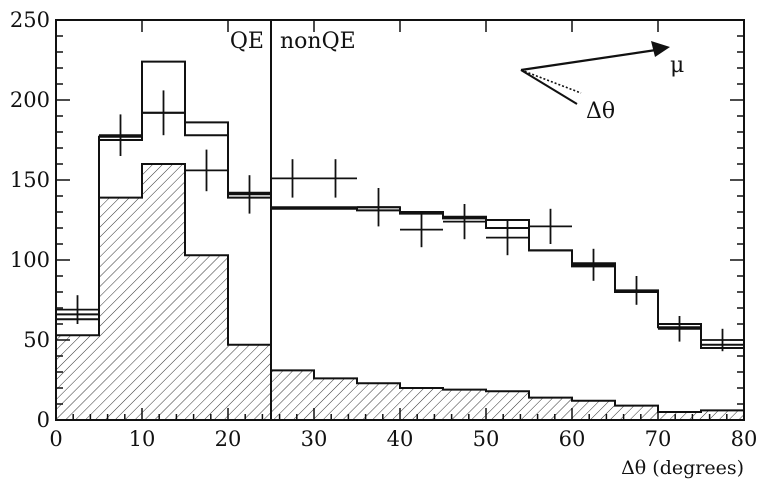  What do you see at coordinates (551, 81) in the screenshot?
I see `true-direction-line` at bounding box center [551, 81].